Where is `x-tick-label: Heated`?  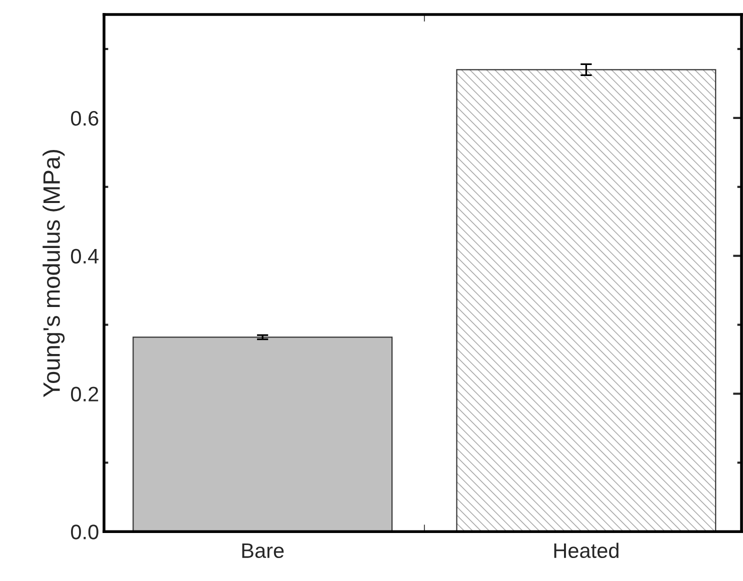 x-tick-label: Heated is located at coordinates (586, 550).